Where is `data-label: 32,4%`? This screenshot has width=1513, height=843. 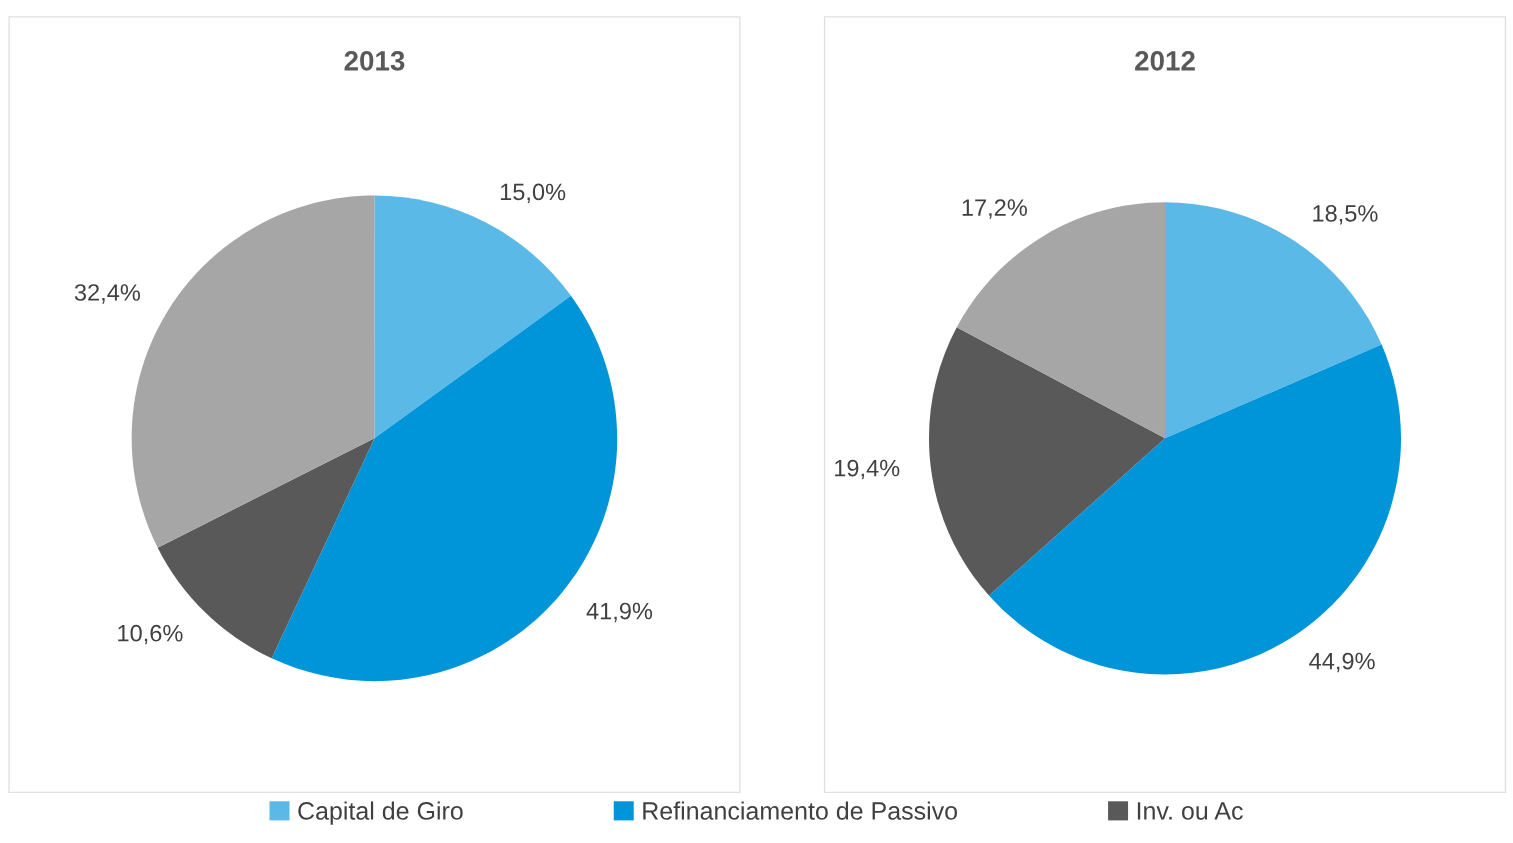 data-label: 32,4% is located at coordinates (107, 294).